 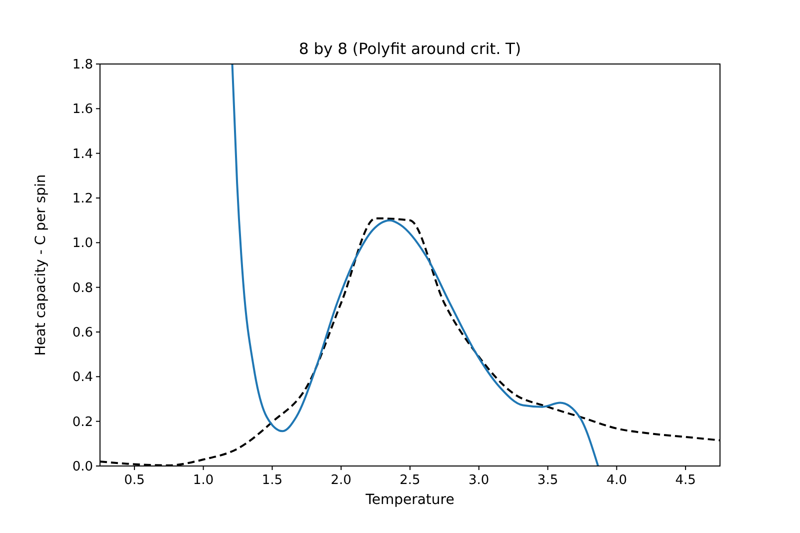 I want to click on y-tick-label: 1.6, so click(x=82, y=110).